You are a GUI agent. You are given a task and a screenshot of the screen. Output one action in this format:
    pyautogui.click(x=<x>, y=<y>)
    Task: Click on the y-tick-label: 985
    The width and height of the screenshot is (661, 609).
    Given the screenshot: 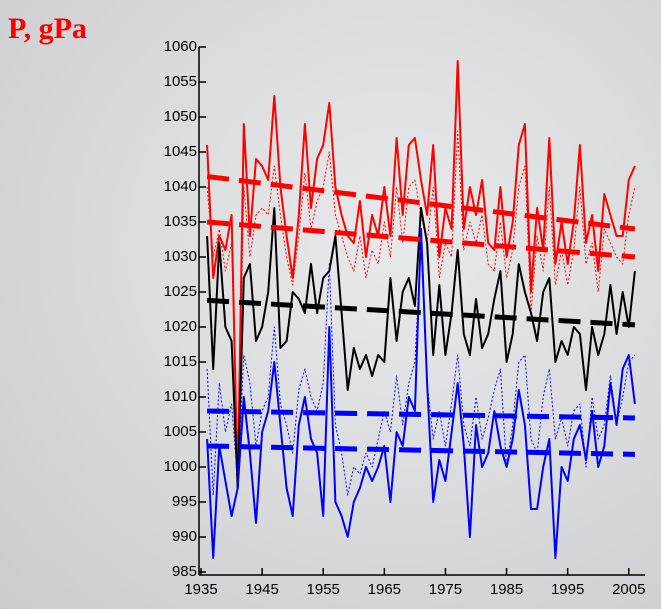 What is the action you would take?
    pyautogui.click(x=184, y=571)
    